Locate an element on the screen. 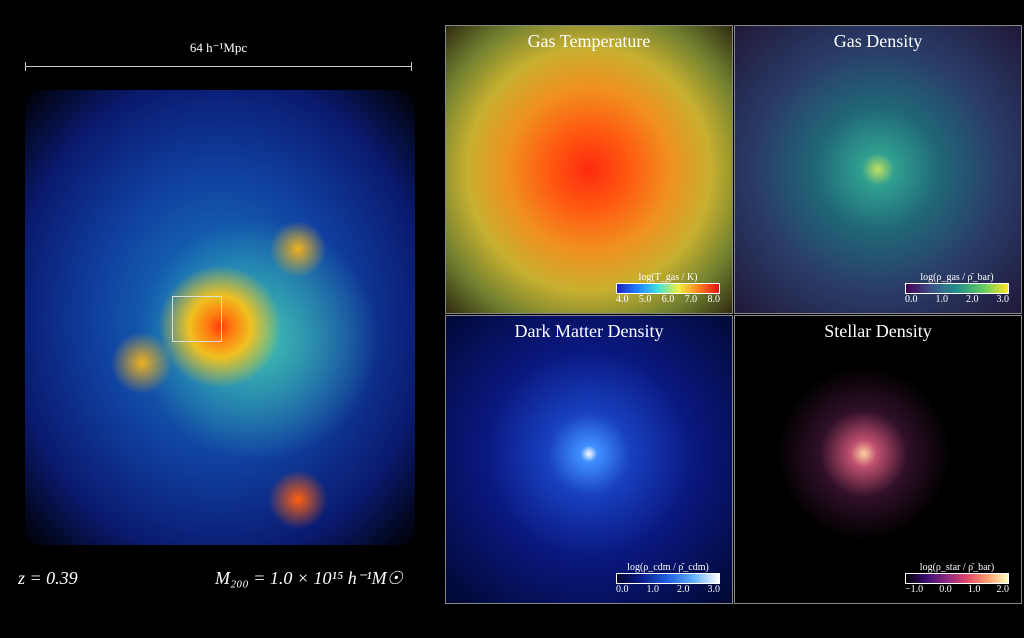 This screenshot has width=1024, height=638. colorbar-label: log(ρ_star / ρ̄_bar) is located at coordinates (957, 567).